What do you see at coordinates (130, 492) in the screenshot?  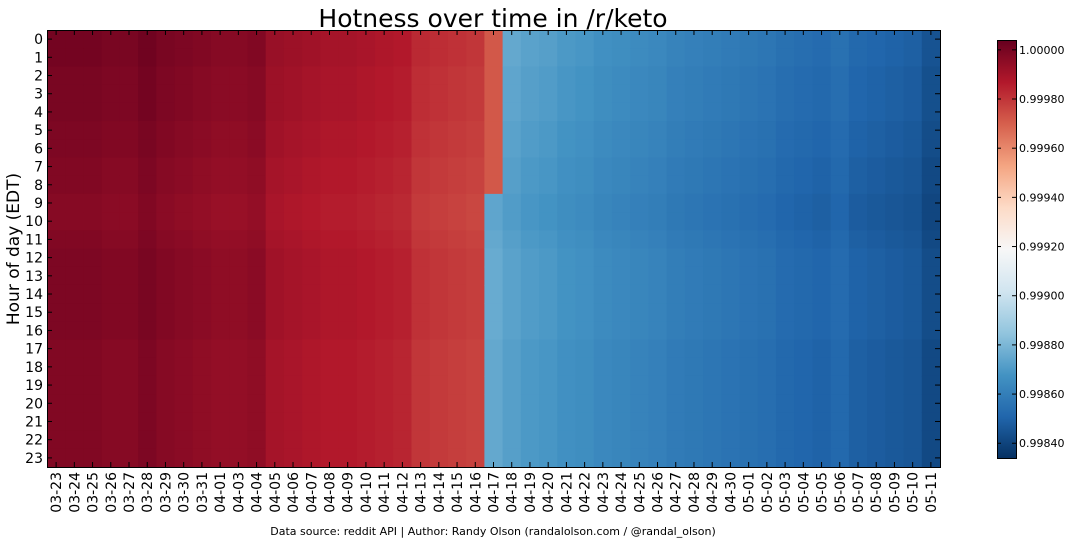 I see `x-tick-label: 03-27` at bounding box center [130, 492].